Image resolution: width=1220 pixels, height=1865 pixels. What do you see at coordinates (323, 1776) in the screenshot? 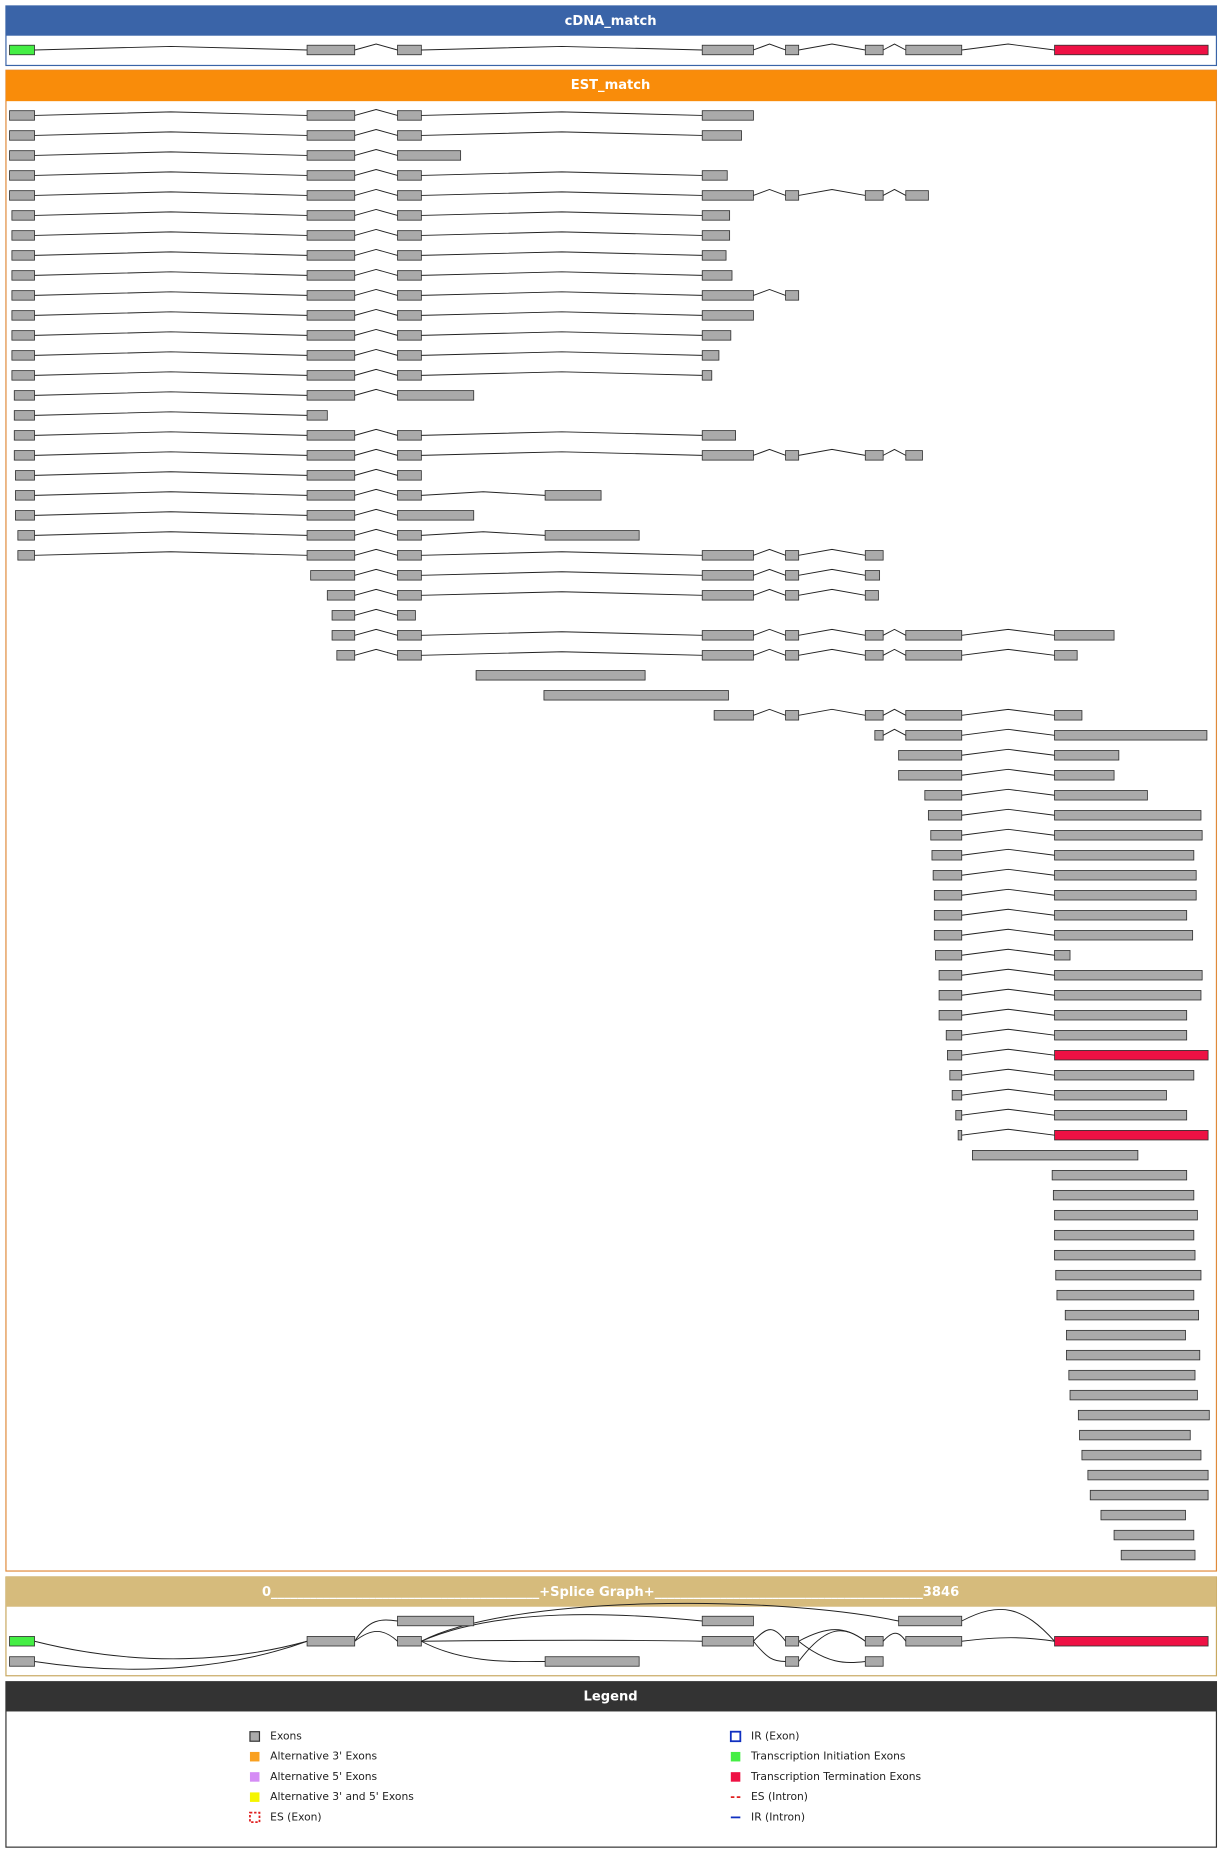
I see `legend-label: Alternative 5' Exons` at bounding box center [323, 1776].